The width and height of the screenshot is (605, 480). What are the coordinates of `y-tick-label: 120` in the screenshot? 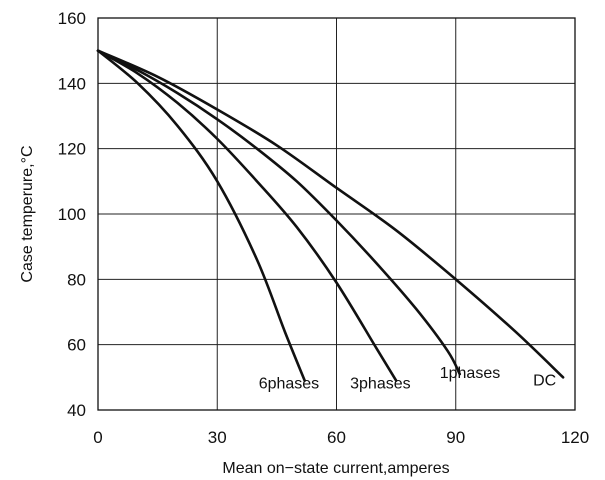 It's located at (72, 149).